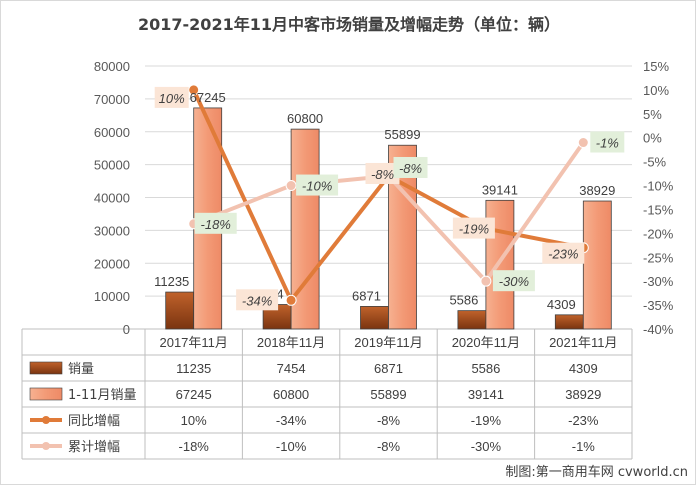 This screenshot has width=698, height=487. Describe the element at coordinates (486, 394) in the screenshot. I see `table-cell: 39141` at that location.